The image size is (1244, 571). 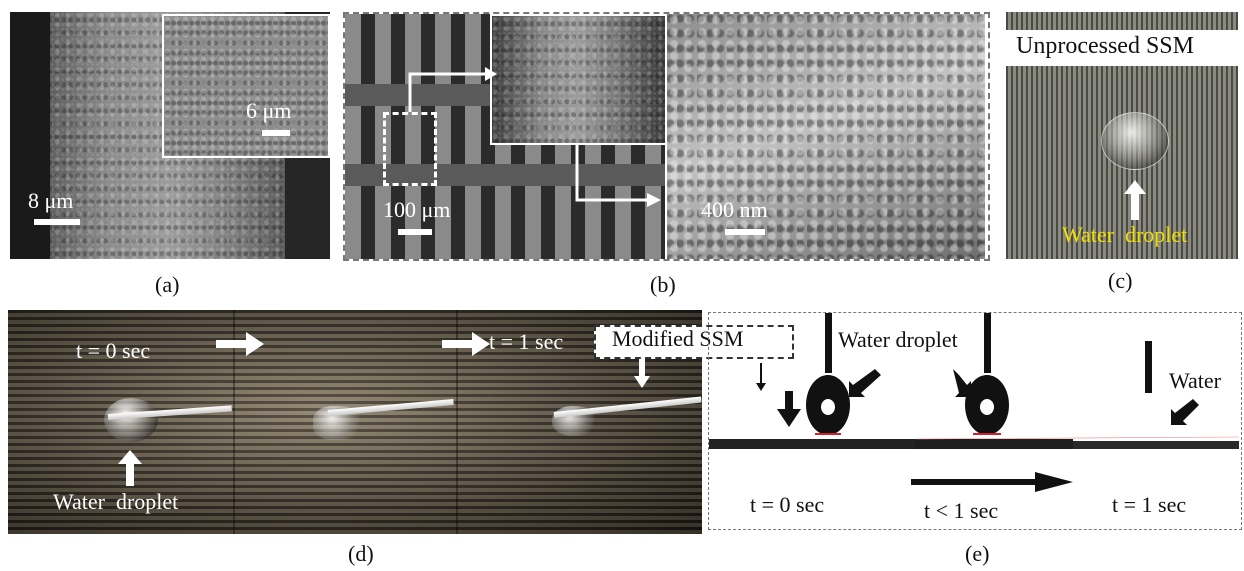 What do you see at coordinates (30, 135) in the screenshot?
I see `fiber-dark-background` at bounding box center [30, 135].